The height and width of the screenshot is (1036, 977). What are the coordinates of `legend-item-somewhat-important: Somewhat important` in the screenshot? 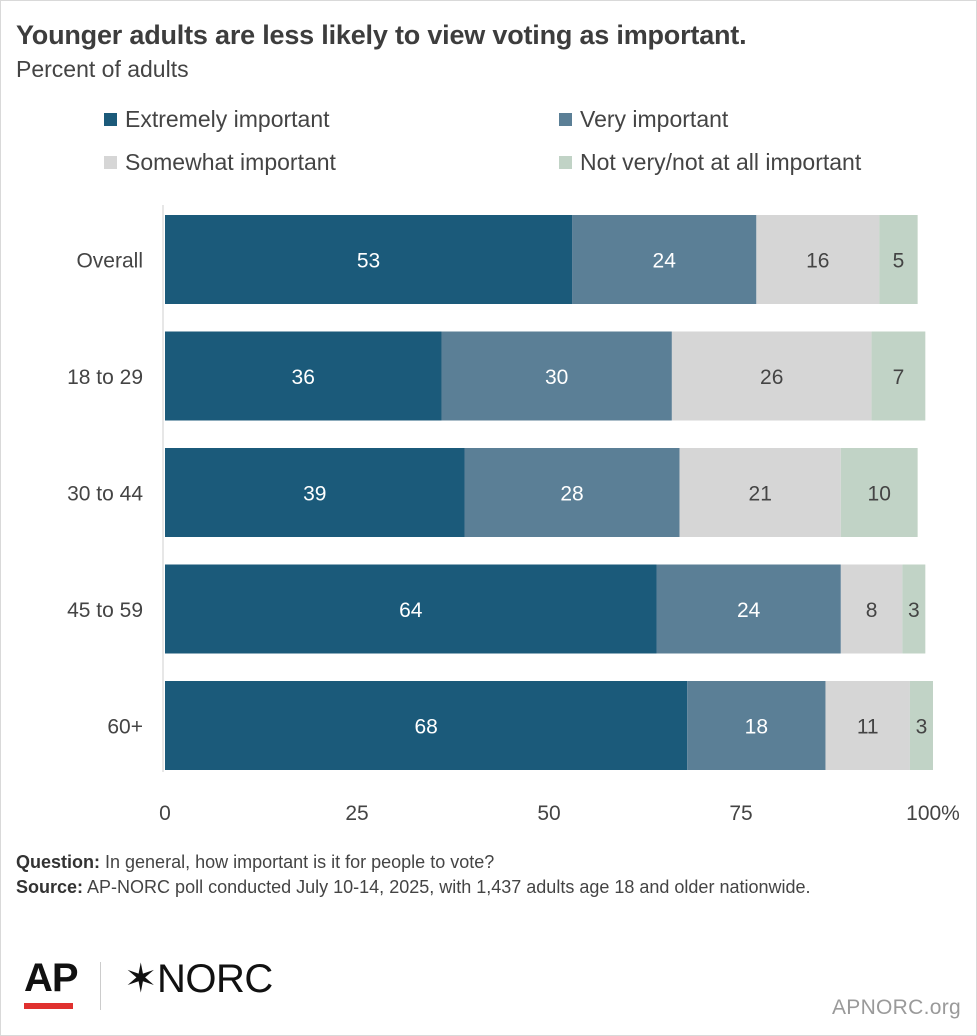 It's located at (220, 162).